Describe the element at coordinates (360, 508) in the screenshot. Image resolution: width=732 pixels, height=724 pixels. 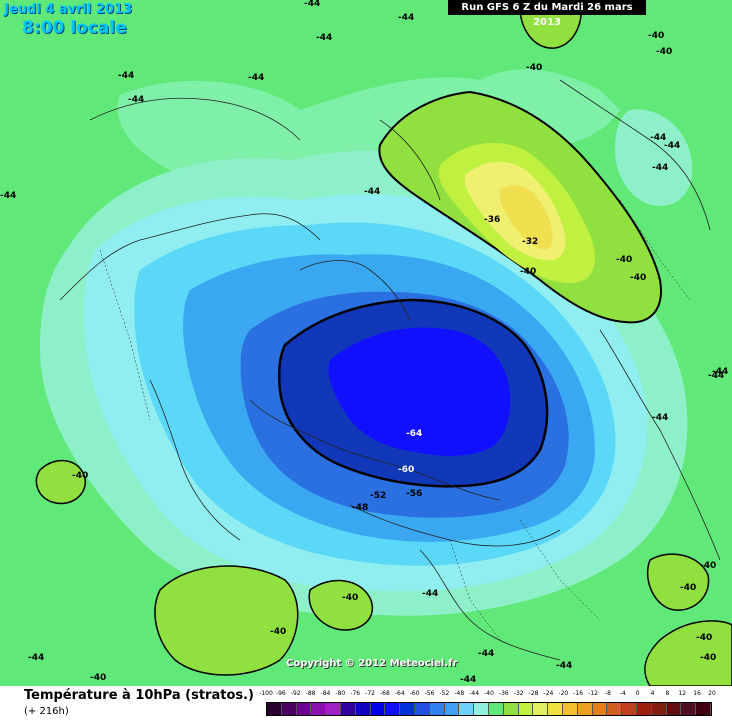
I see `map-label: -48` at that location.